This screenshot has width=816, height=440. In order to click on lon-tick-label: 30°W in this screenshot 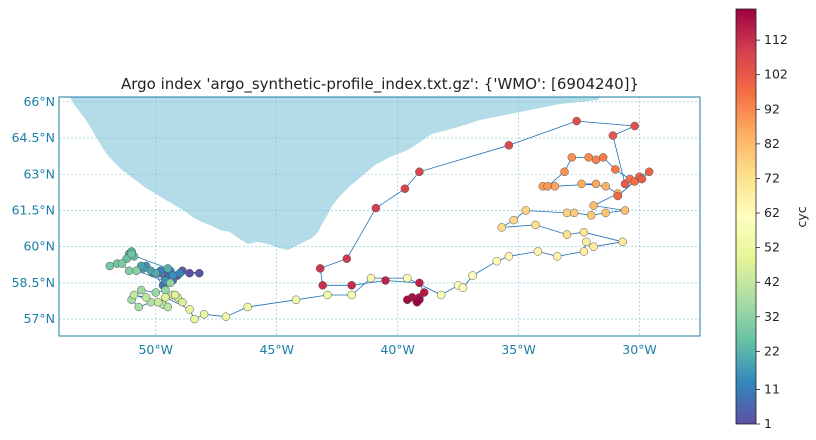, I will do `click(639, 349)`.